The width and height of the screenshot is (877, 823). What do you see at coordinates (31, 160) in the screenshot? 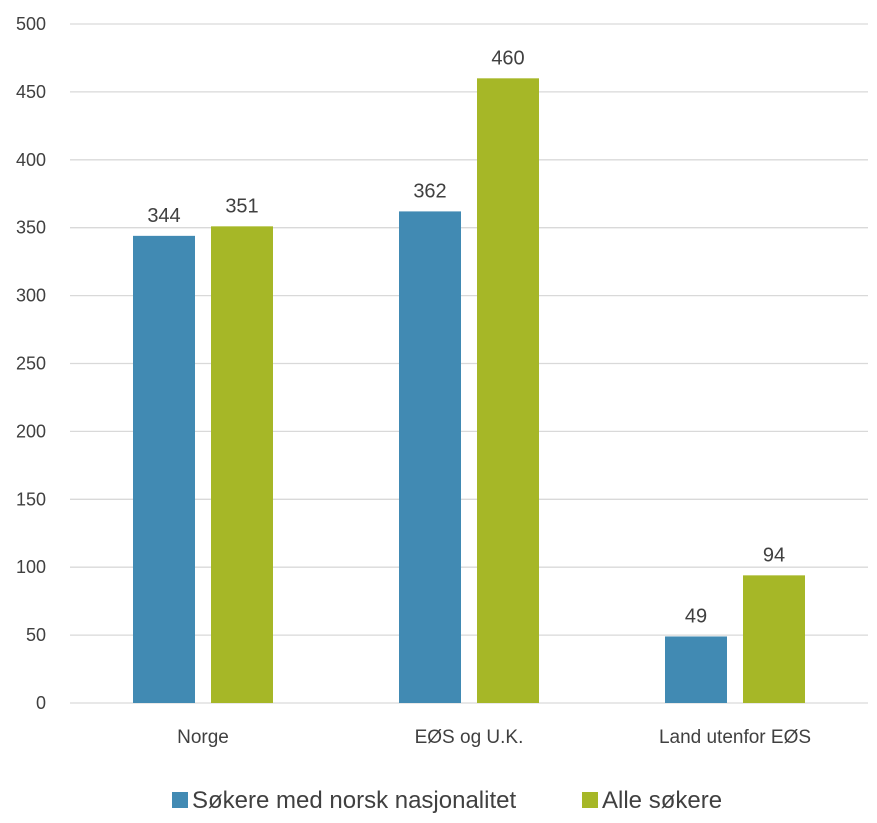
I see `y-tick-label: 400` at bounding box center [31, 160].